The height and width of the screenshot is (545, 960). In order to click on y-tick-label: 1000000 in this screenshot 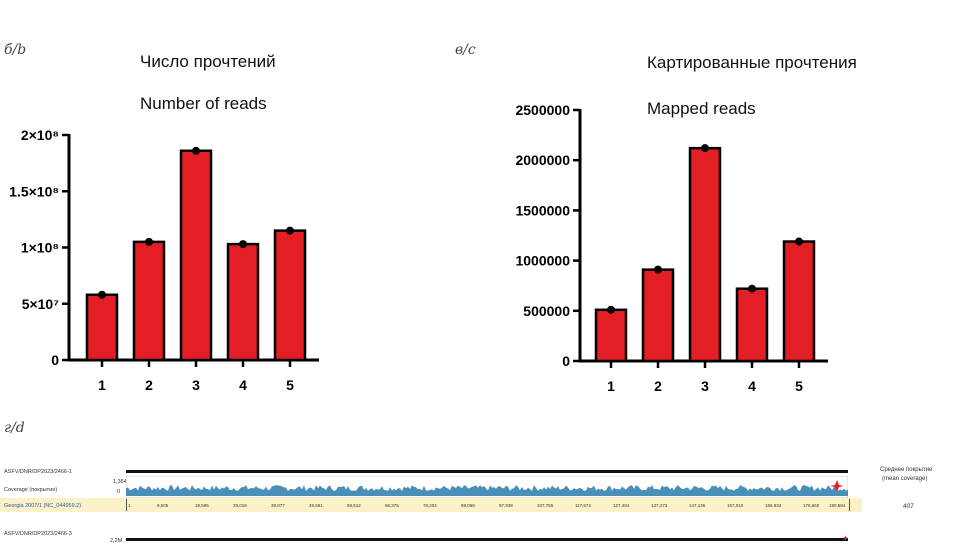, I will do `click(542, 261)`.